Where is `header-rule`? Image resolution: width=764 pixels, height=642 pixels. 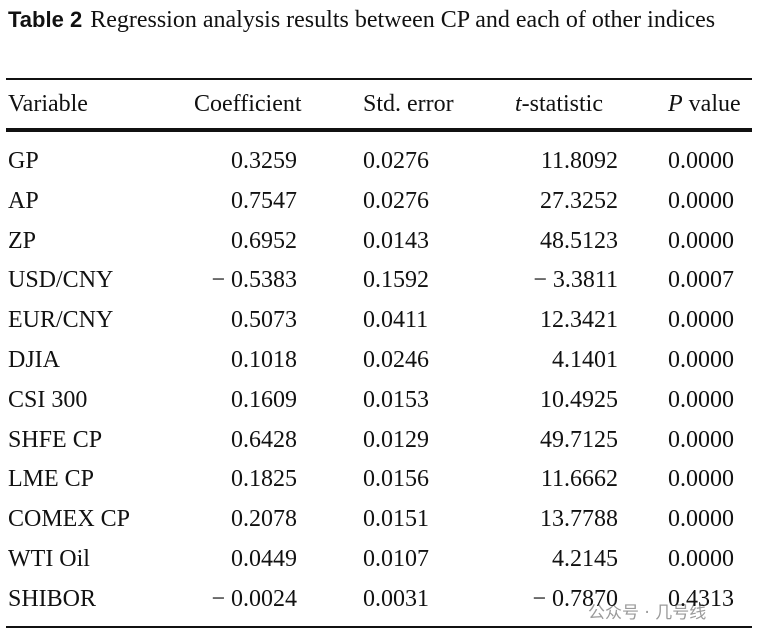 header-rule is located at coordinates (379, 130).